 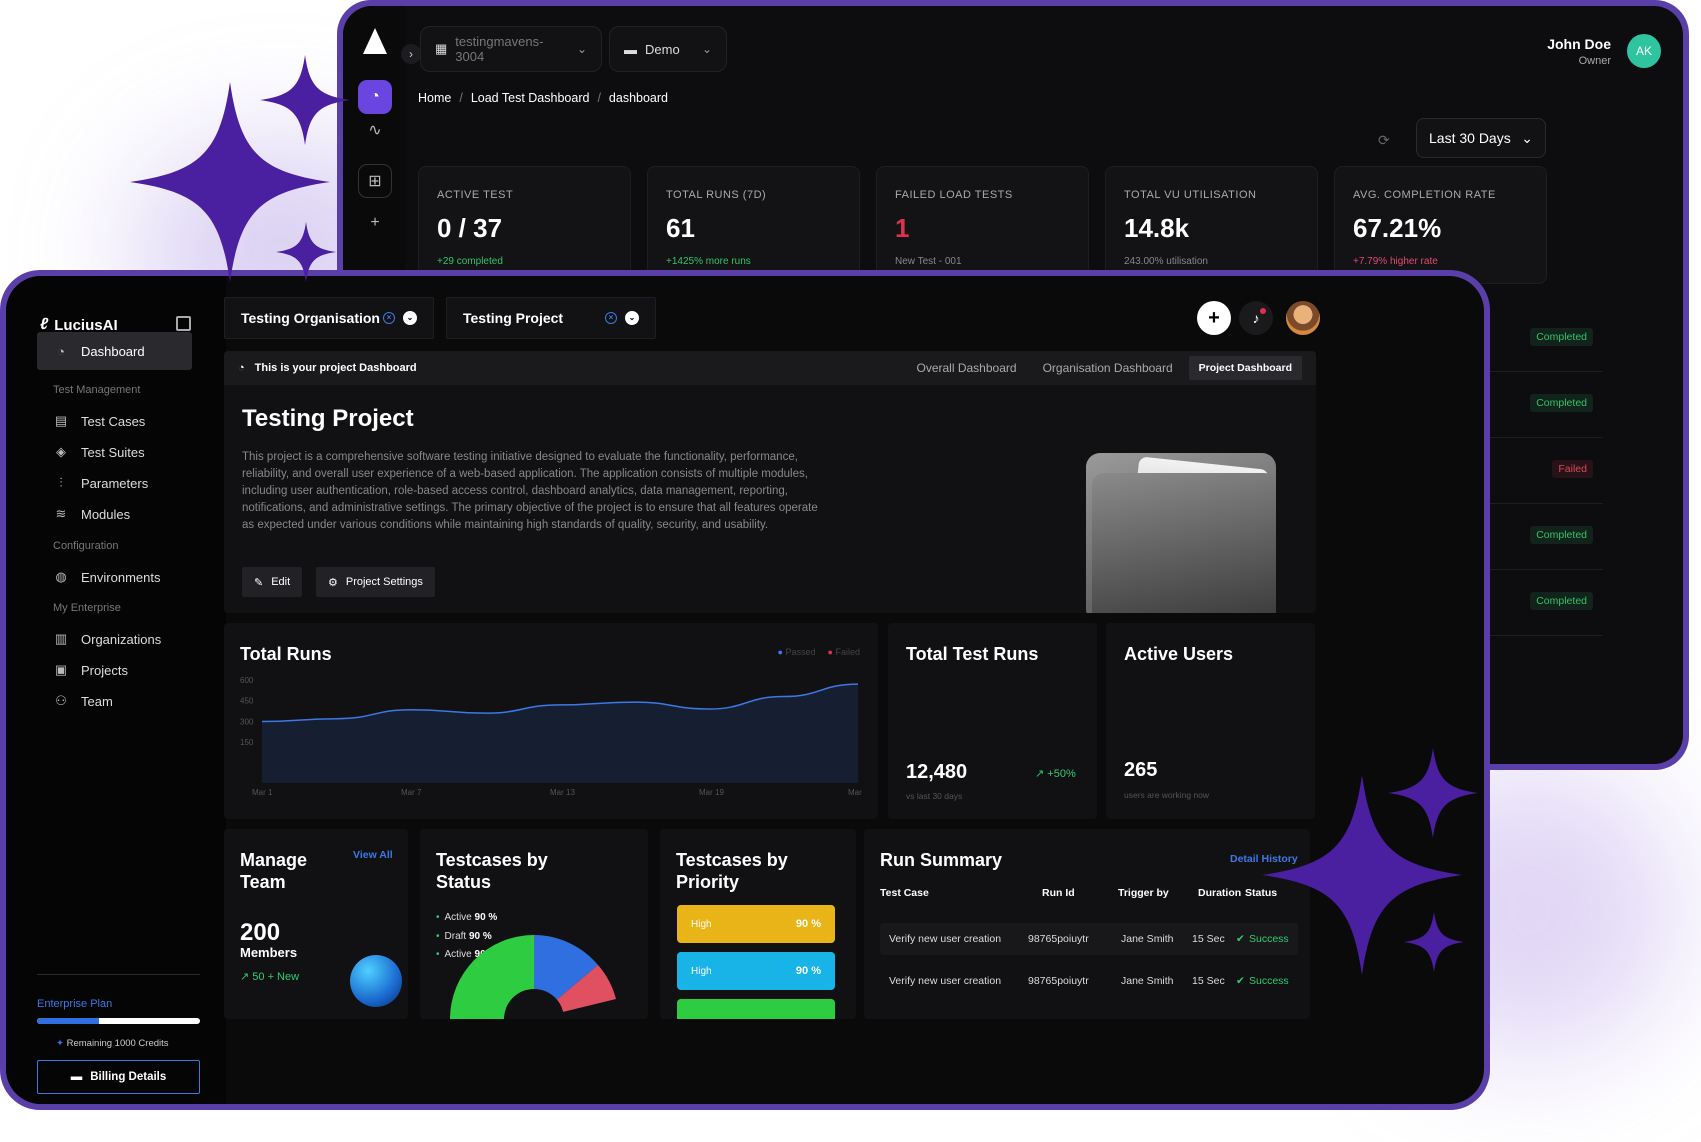 I want to click on add-button: +, so click(x=1214, y=318).